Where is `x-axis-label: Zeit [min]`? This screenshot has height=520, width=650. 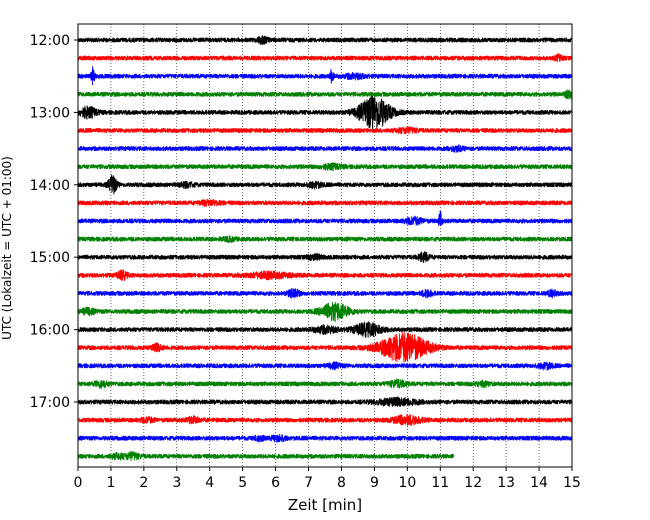
x-axis-label: Zeit [min] is located at coordinates (325, 505).